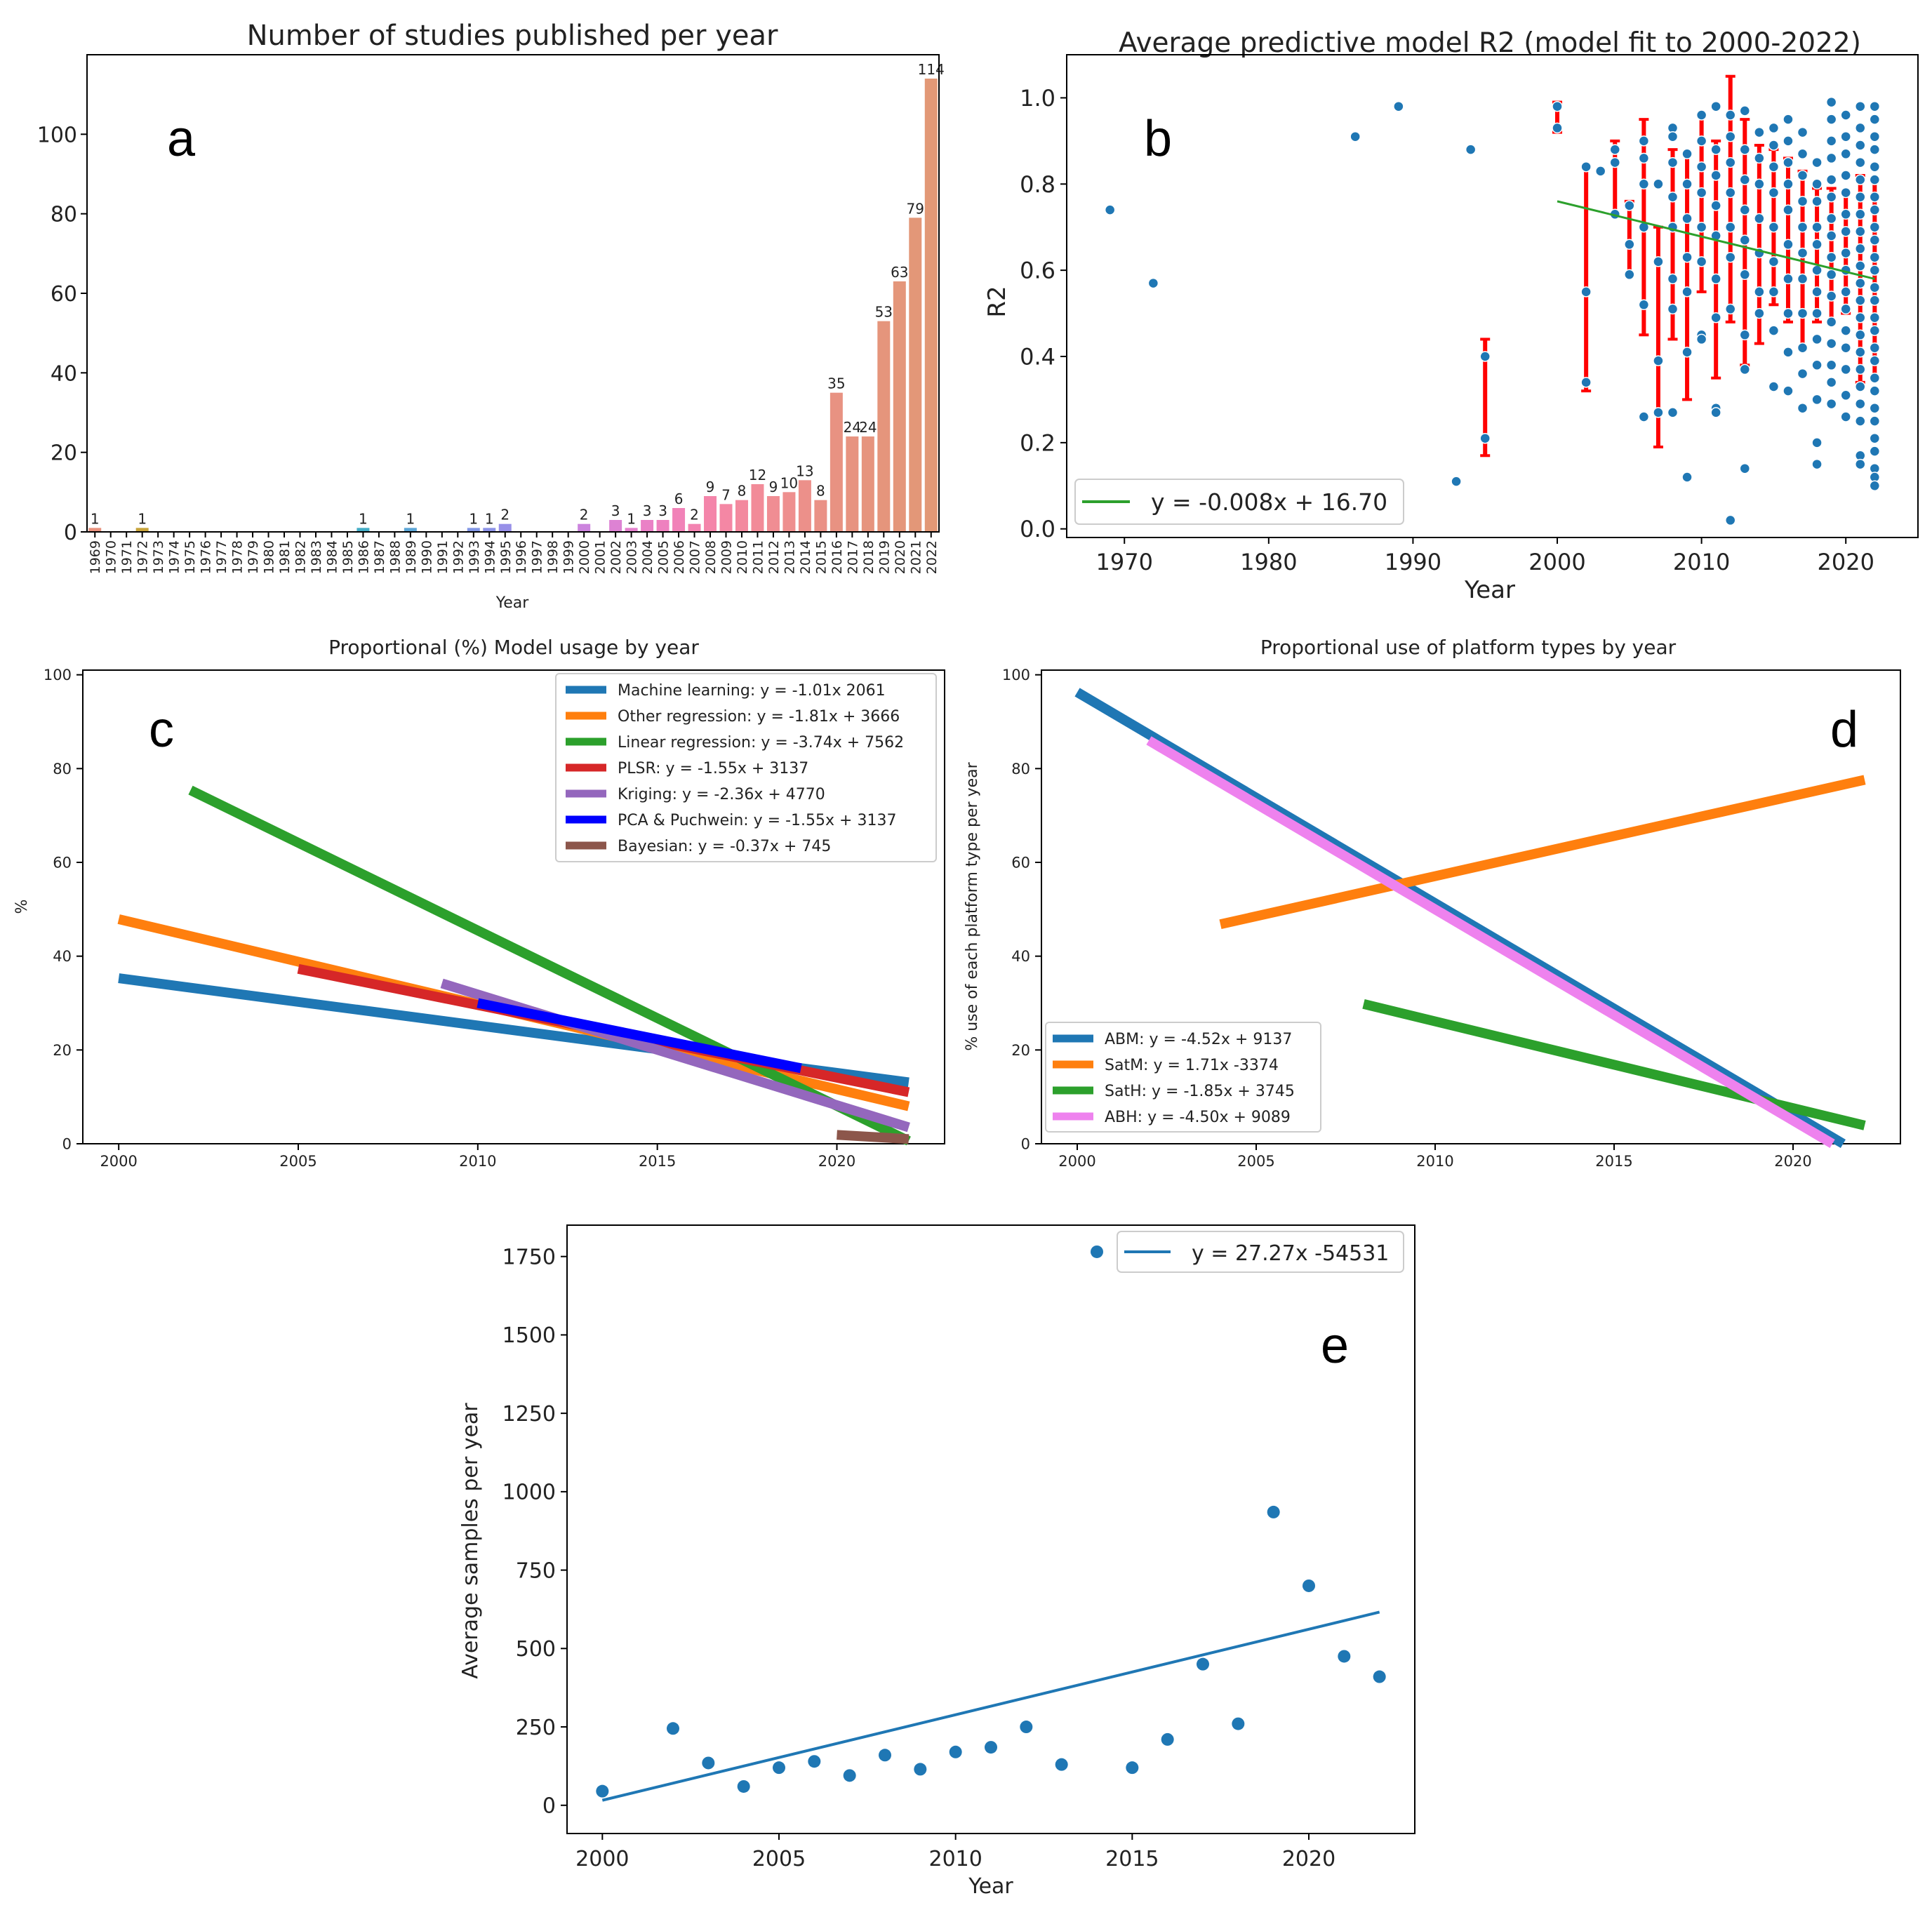 The height and width of the screenshot is (1910, 1932). Describe the element at coordinates (1020, 1050) in the screenshot. I see `panel-d-ytick-label: 20` at that location.